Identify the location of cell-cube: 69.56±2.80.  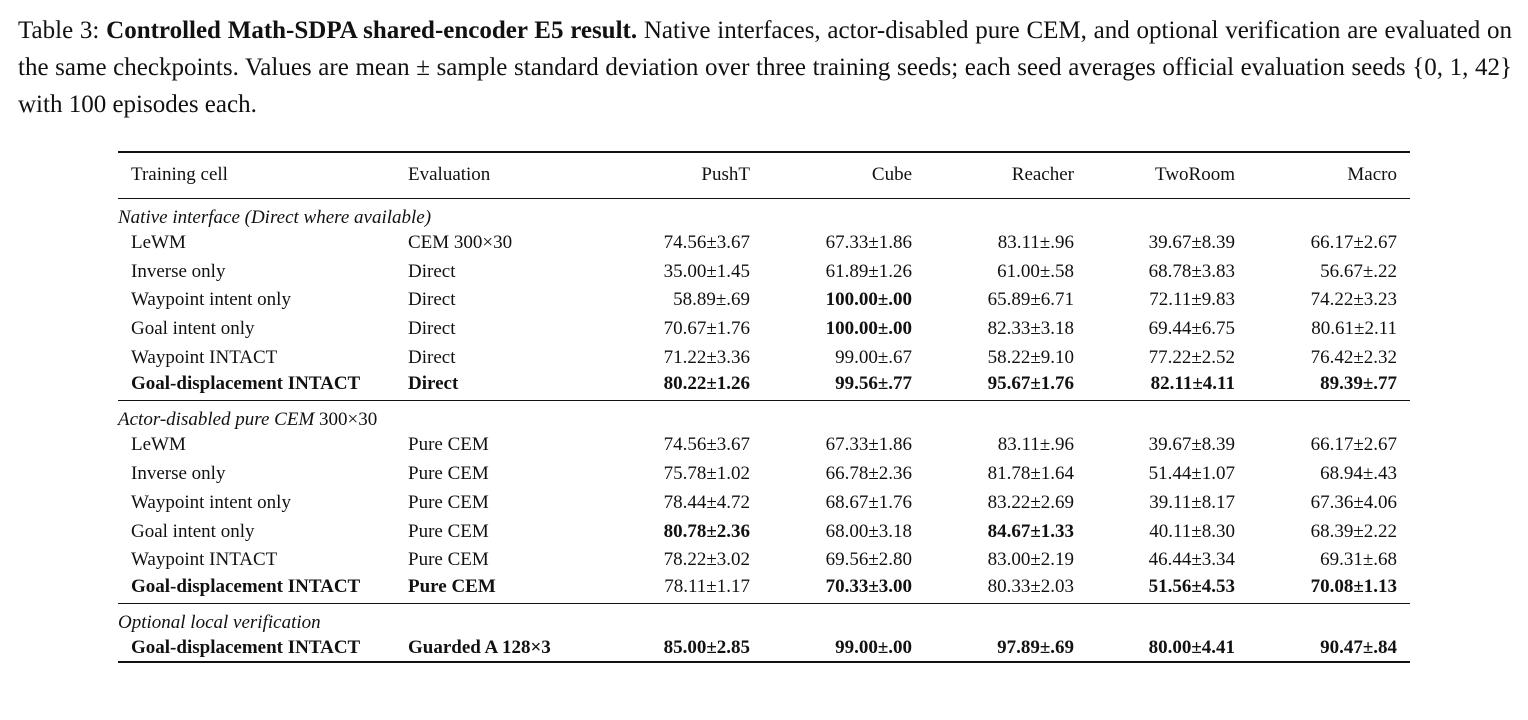
(868, 560).